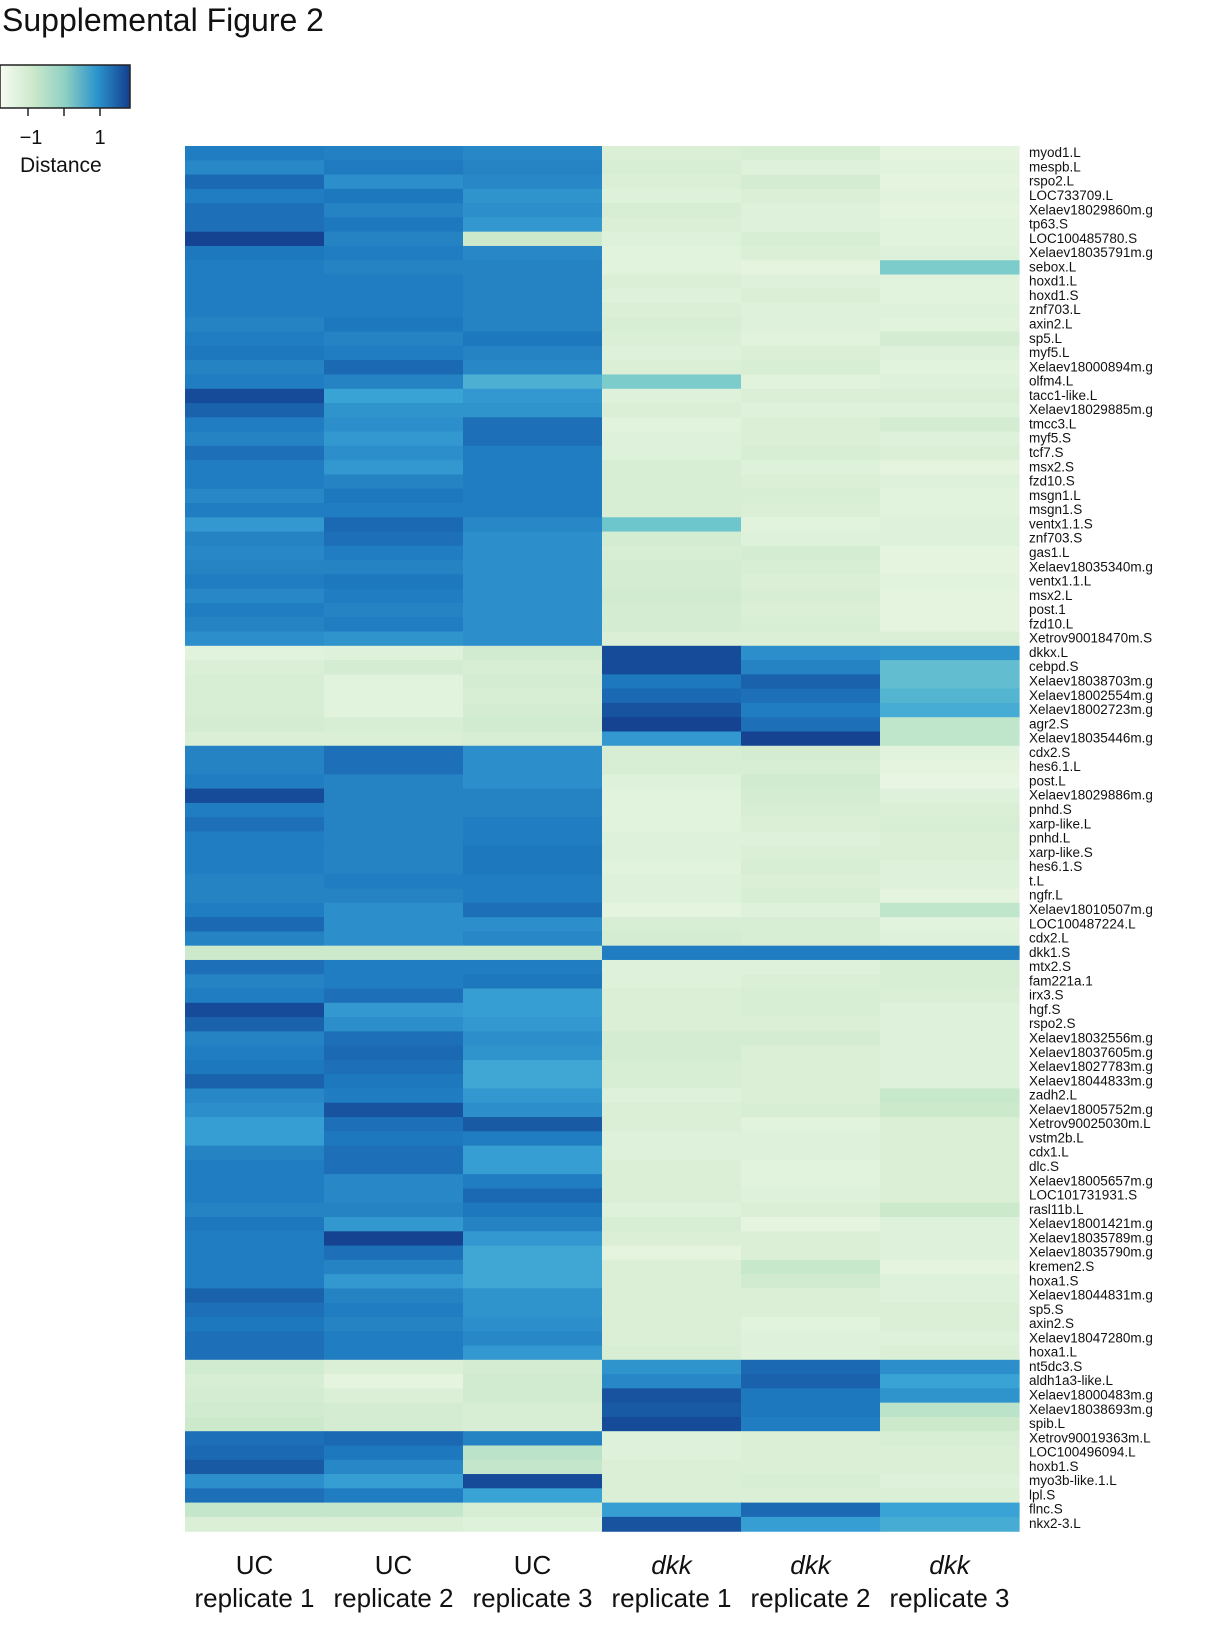 This screenshot has height=1643, width=1206. Describe the element at coordinates (1055, 866) in the screenshot. I see `row-label: hes6.1.S` at that location.